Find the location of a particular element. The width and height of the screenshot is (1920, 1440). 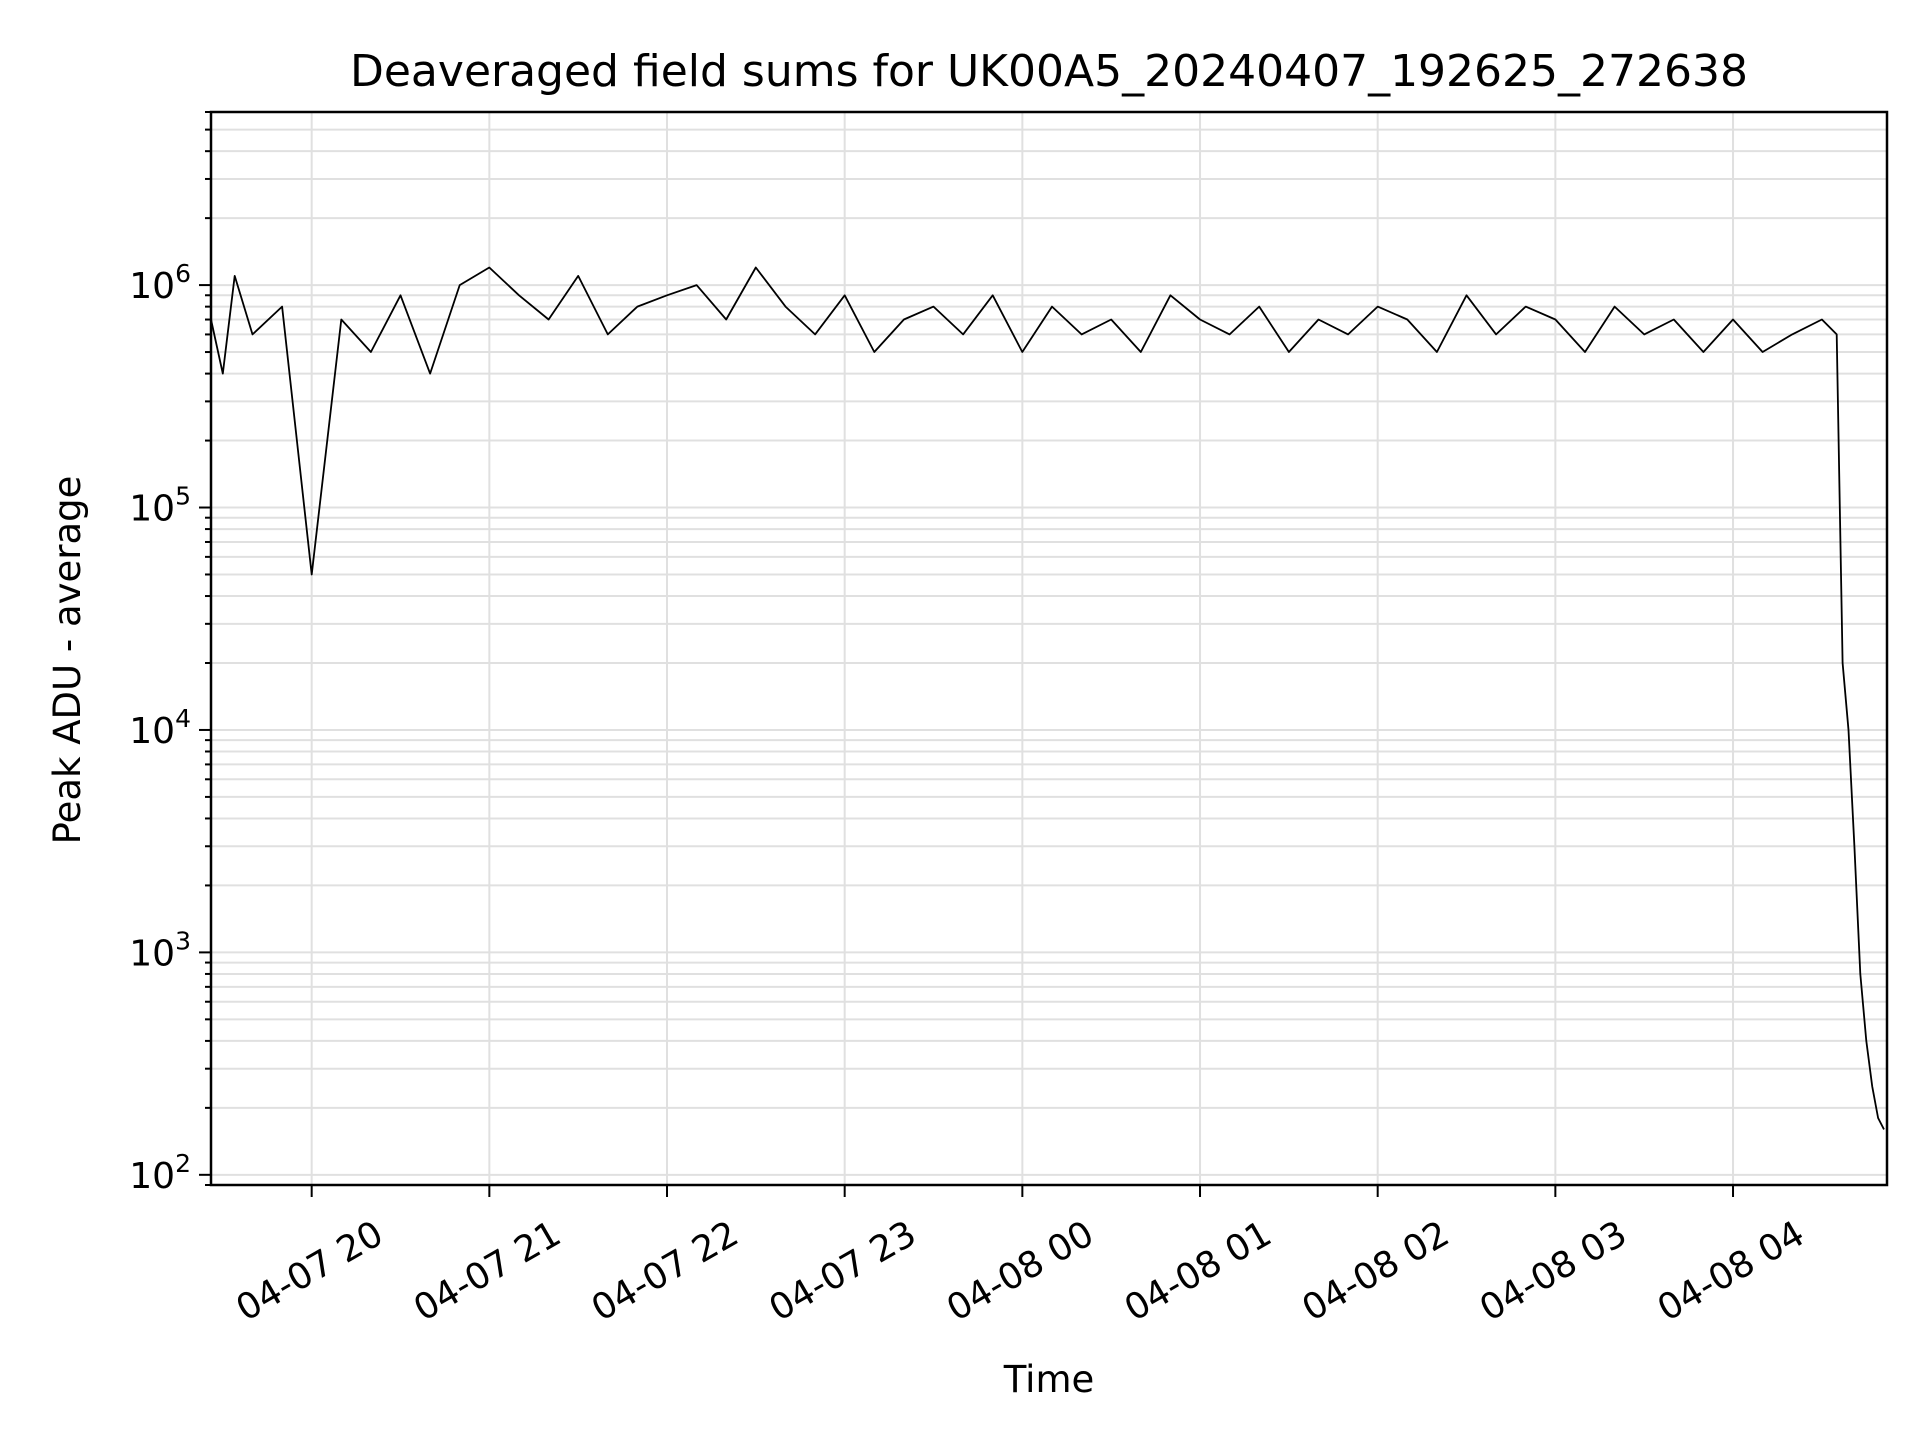

y-tick-exponent: 6 is located at coordinates (183, 273).